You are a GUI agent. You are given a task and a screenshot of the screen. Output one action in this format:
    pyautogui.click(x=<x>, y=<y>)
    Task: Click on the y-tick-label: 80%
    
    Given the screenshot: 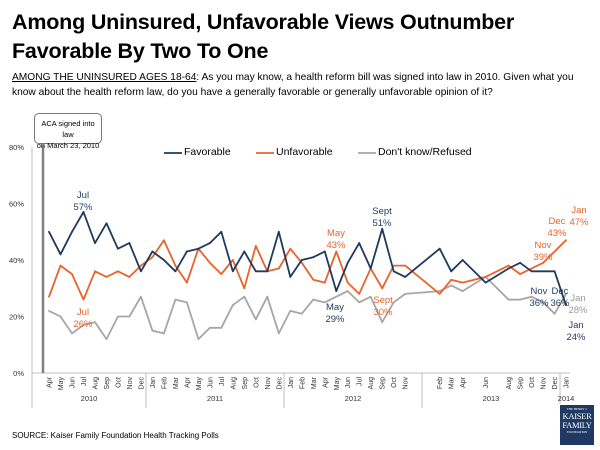 What is the action you would take?
    pyautogui.click(x=16, y=147)
    